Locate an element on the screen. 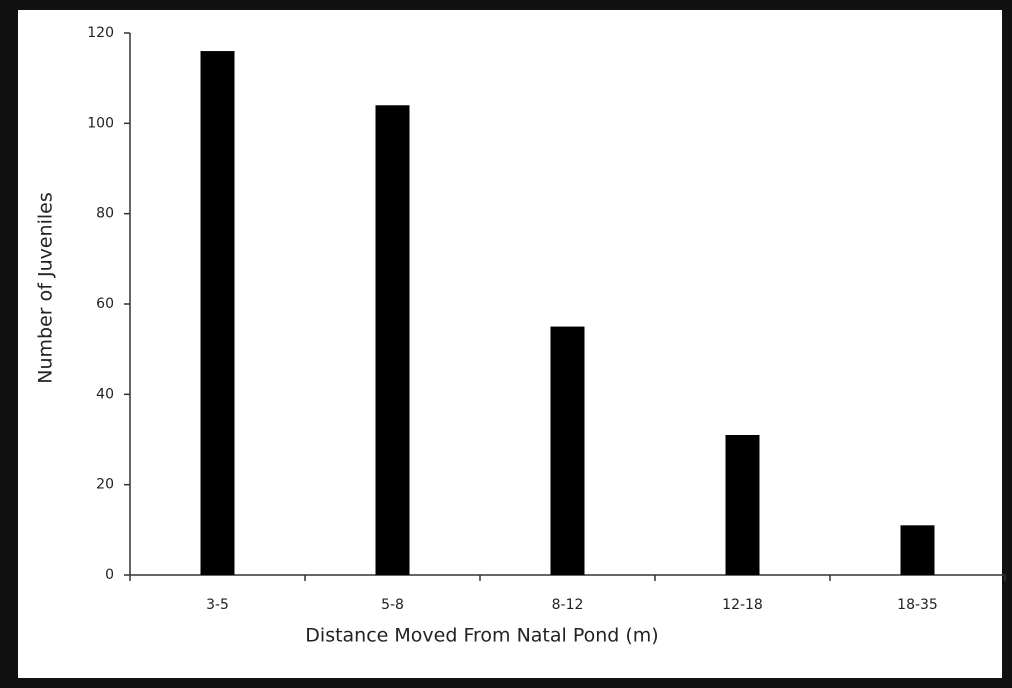 This screenshot has height=688, width=1012. x-tick-label: 5-8 is located at coordinates (392, 605).